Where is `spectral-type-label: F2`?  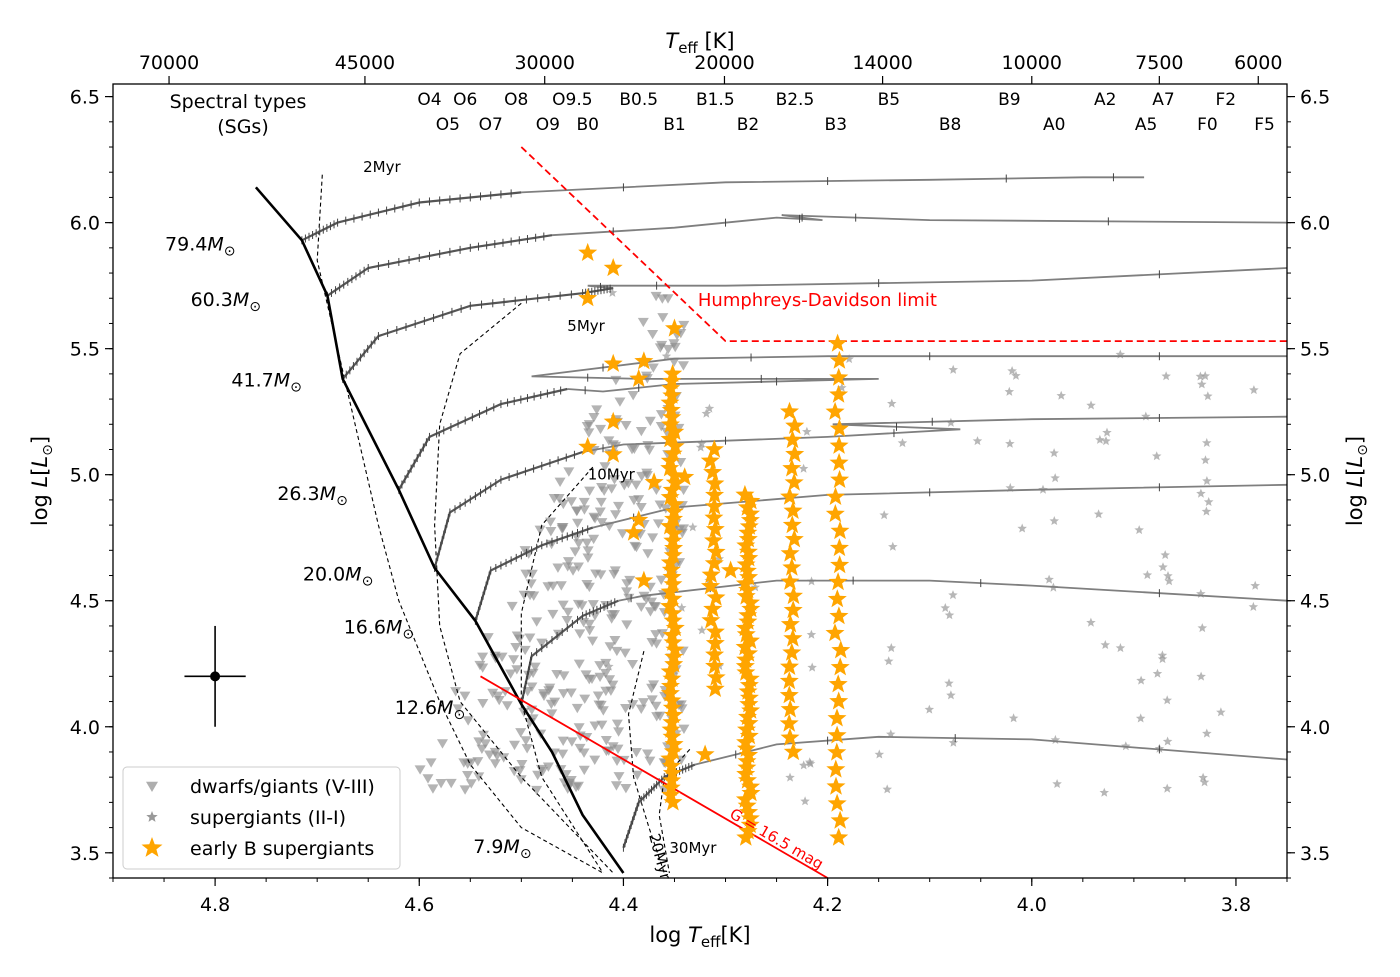
spectral-type-label: F2 is located at coordinates (1225, 100).